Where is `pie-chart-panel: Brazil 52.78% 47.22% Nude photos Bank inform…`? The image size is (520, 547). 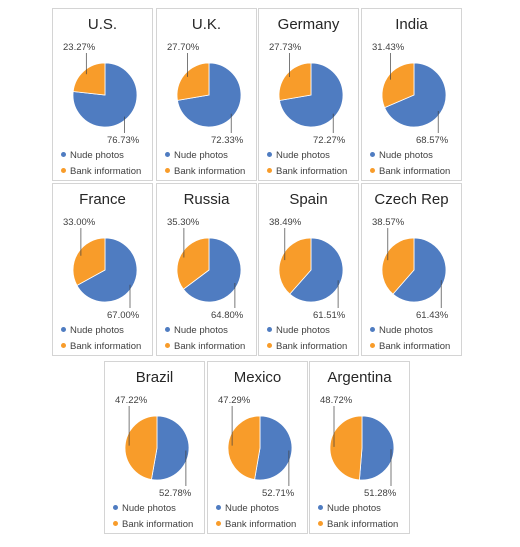
pie-chart-panel: Brazil 52.78% 47.22% Nude photos Bank inform… is located at coordinates (154, 447).